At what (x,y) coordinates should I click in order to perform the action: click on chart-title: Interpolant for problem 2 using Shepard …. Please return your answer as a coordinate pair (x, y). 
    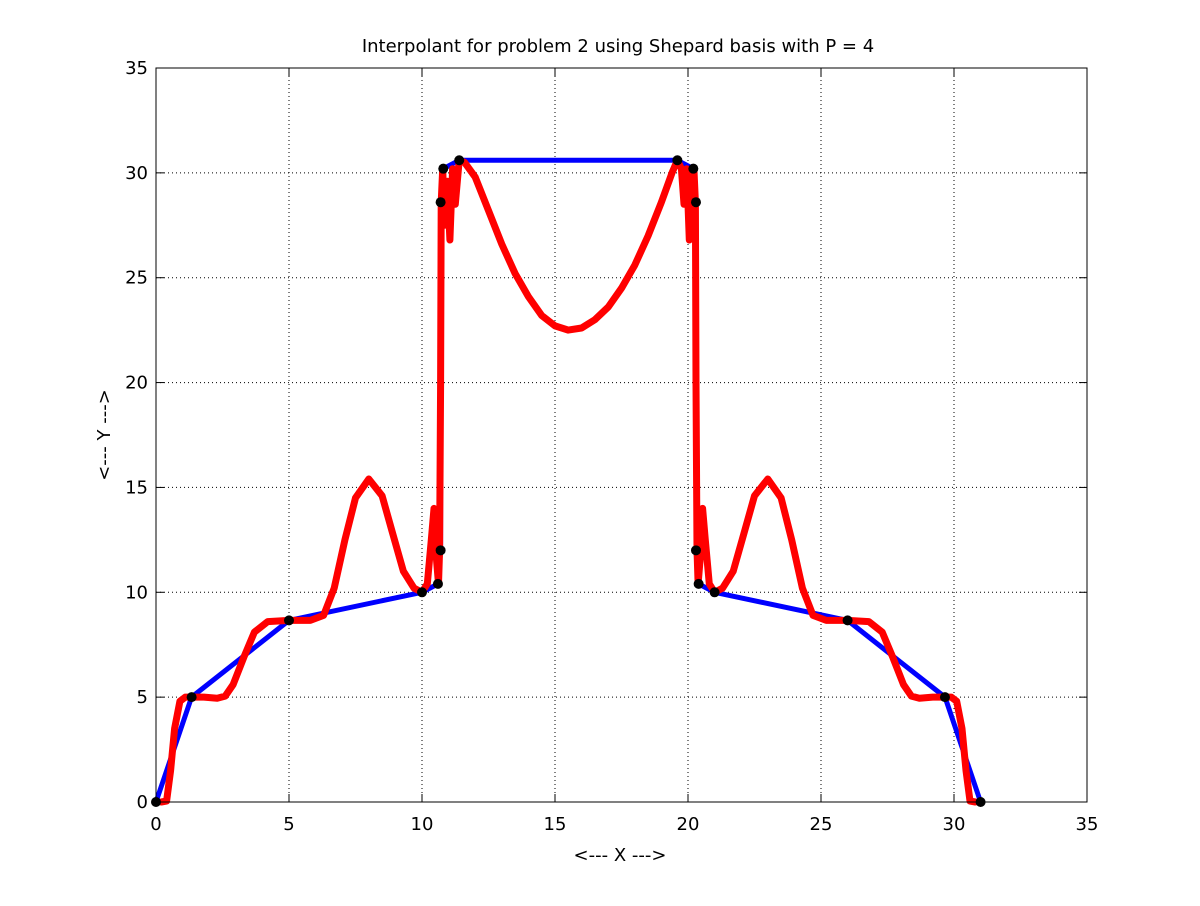
    Looking at the image, I should click on (618, 46).